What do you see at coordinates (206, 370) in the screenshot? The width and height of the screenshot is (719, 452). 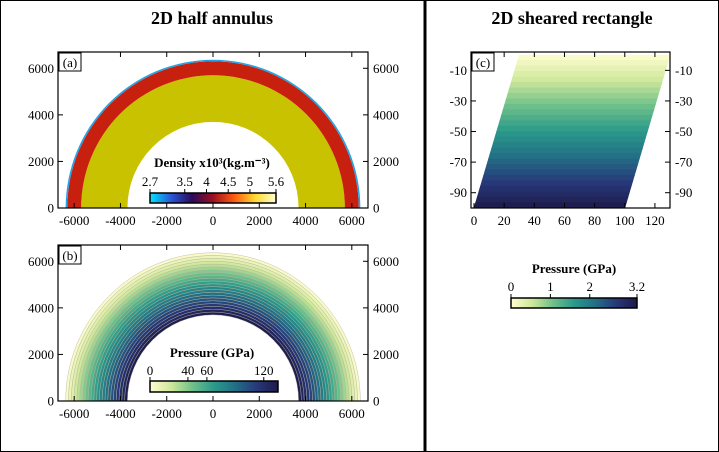 I see `colorbar-tick-label: 60` at bounding box center [206, 370].